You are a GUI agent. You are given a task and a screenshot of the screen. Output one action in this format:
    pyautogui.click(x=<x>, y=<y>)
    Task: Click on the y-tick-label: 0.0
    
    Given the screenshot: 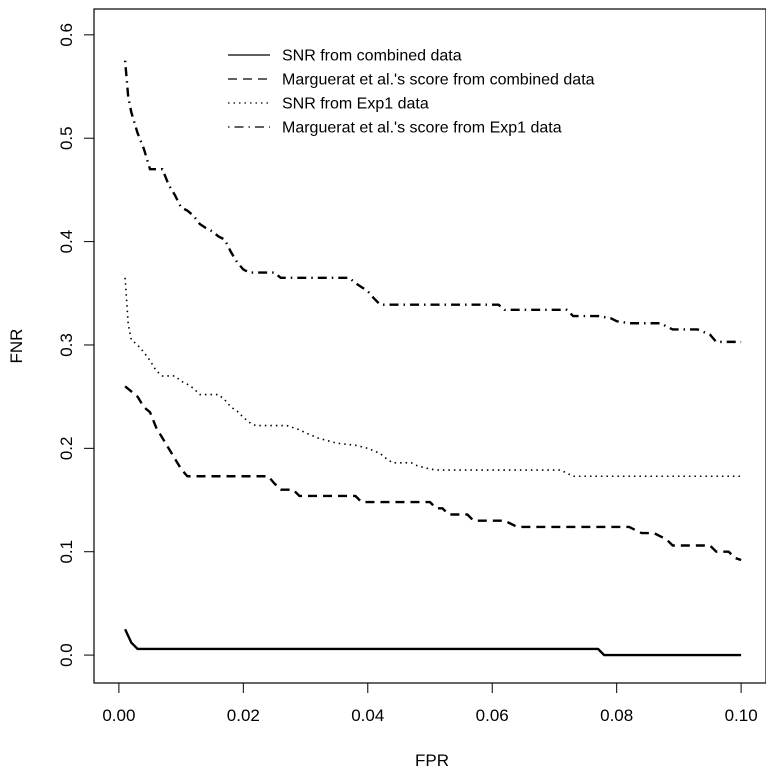 What is the action you would take?
    pyautogui.click(x=66, y=655)
    